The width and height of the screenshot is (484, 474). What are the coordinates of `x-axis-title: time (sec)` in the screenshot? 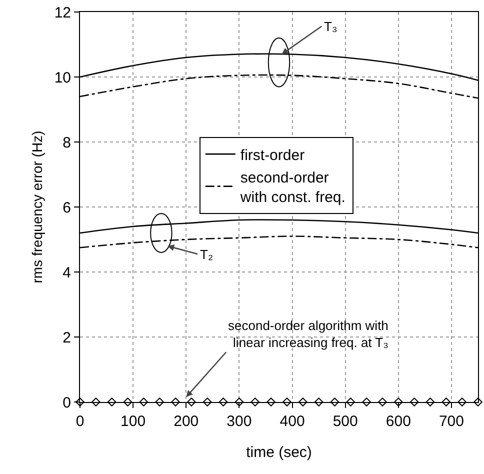 It's located at (279, 452).